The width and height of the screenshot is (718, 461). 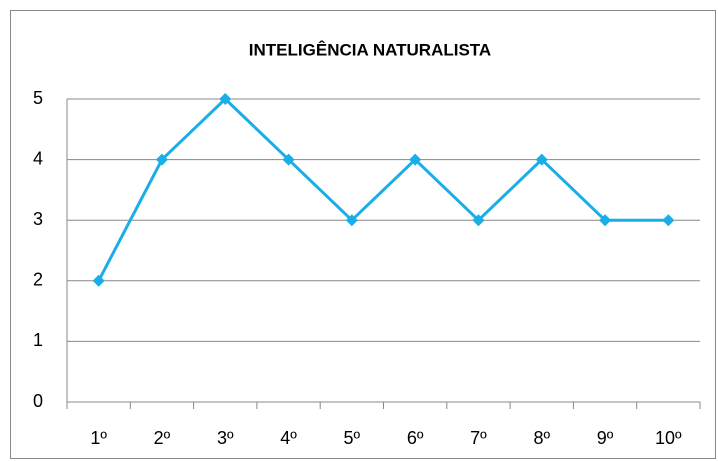 What do you see at coordinates (415, 438) in the screenshot?
I see `x-tick-label: 6º` at bounding box center [415, 438].